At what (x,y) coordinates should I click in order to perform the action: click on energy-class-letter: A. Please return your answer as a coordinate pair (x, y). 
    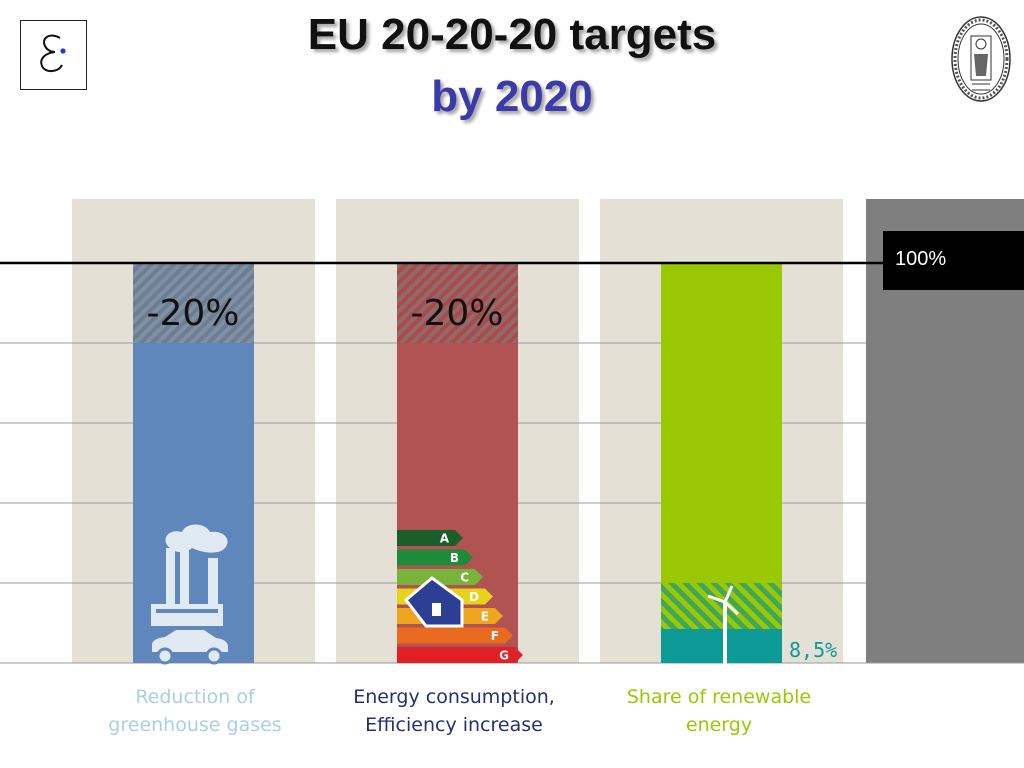
    Looking at the image, I should click on (445, 539).